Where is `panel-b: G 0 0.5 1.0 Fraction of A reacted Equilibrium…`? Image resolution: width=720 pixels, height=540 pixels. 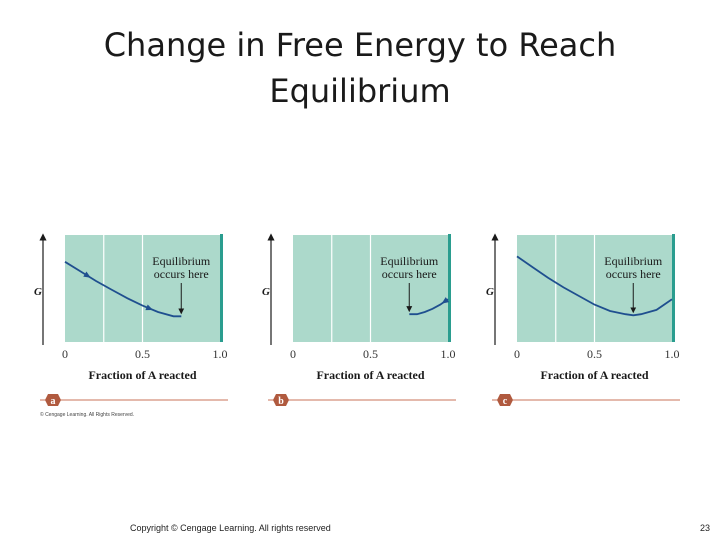 panel-b: G 0 0.5 1.0 Fraction of A reacted Equilibrium… is located at coordinates (359, 320).